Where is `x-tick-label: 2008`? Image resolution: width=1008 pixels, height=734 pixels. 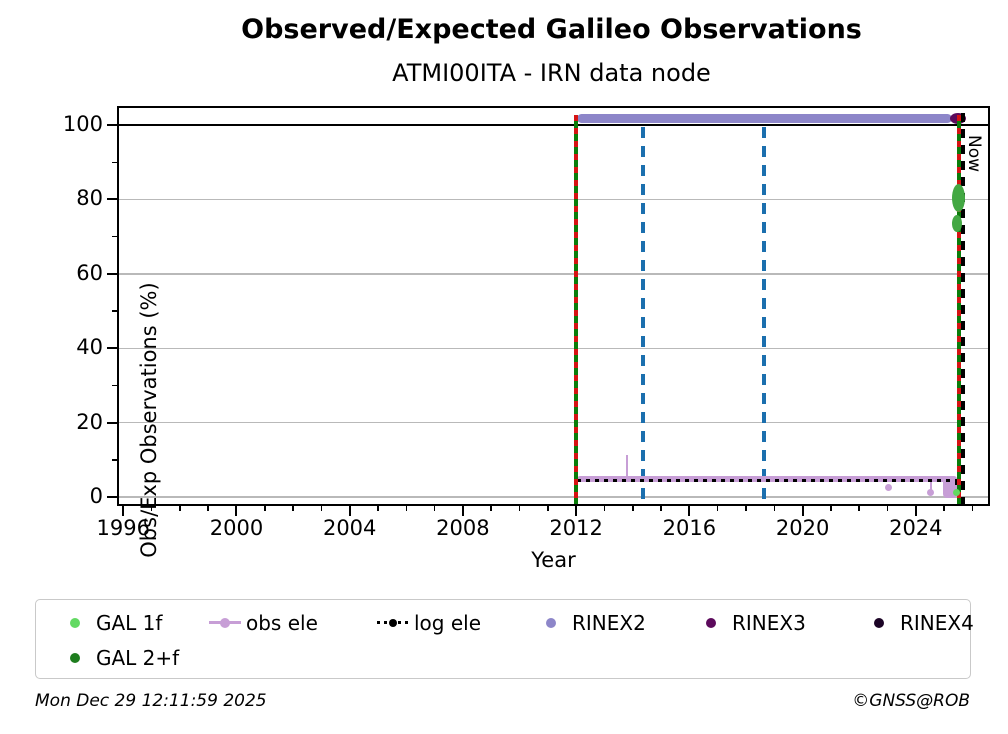
x-tick-label: 2008 is located at coordinates (463, 528).